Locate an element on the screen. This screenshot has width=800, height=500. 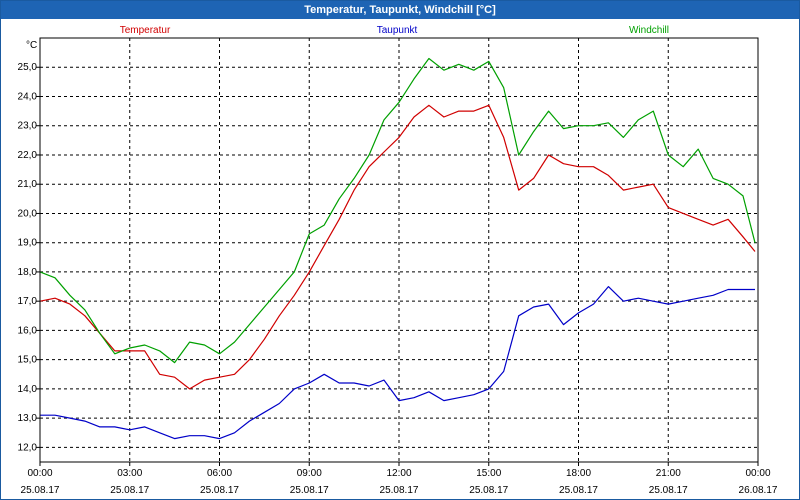
x-tick-label-date: 26.08.17 is located at coordinates (758, 490).